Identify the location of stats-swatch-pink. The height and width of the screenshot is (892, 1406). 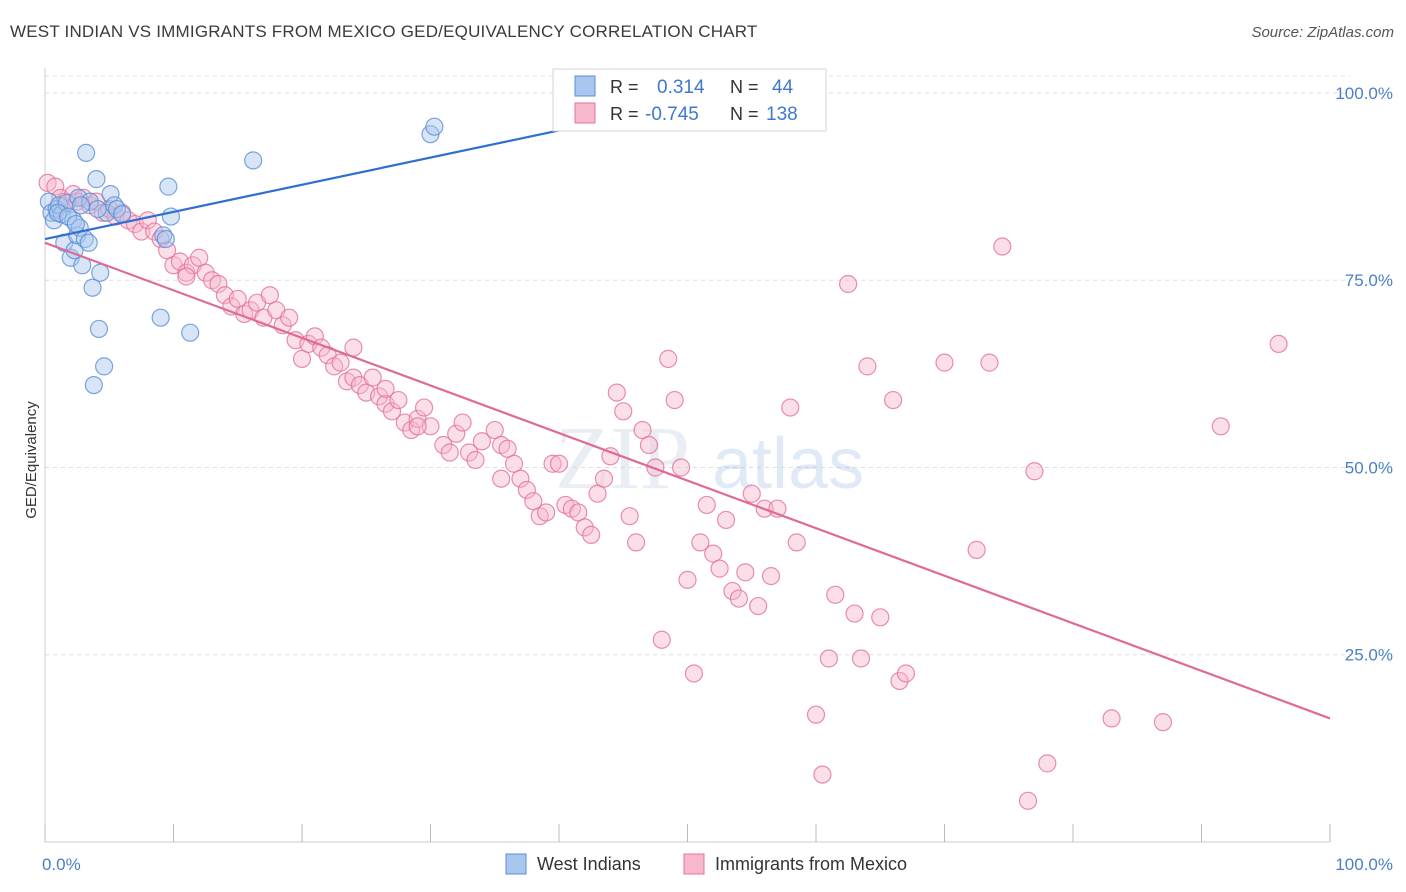
(585, 113).